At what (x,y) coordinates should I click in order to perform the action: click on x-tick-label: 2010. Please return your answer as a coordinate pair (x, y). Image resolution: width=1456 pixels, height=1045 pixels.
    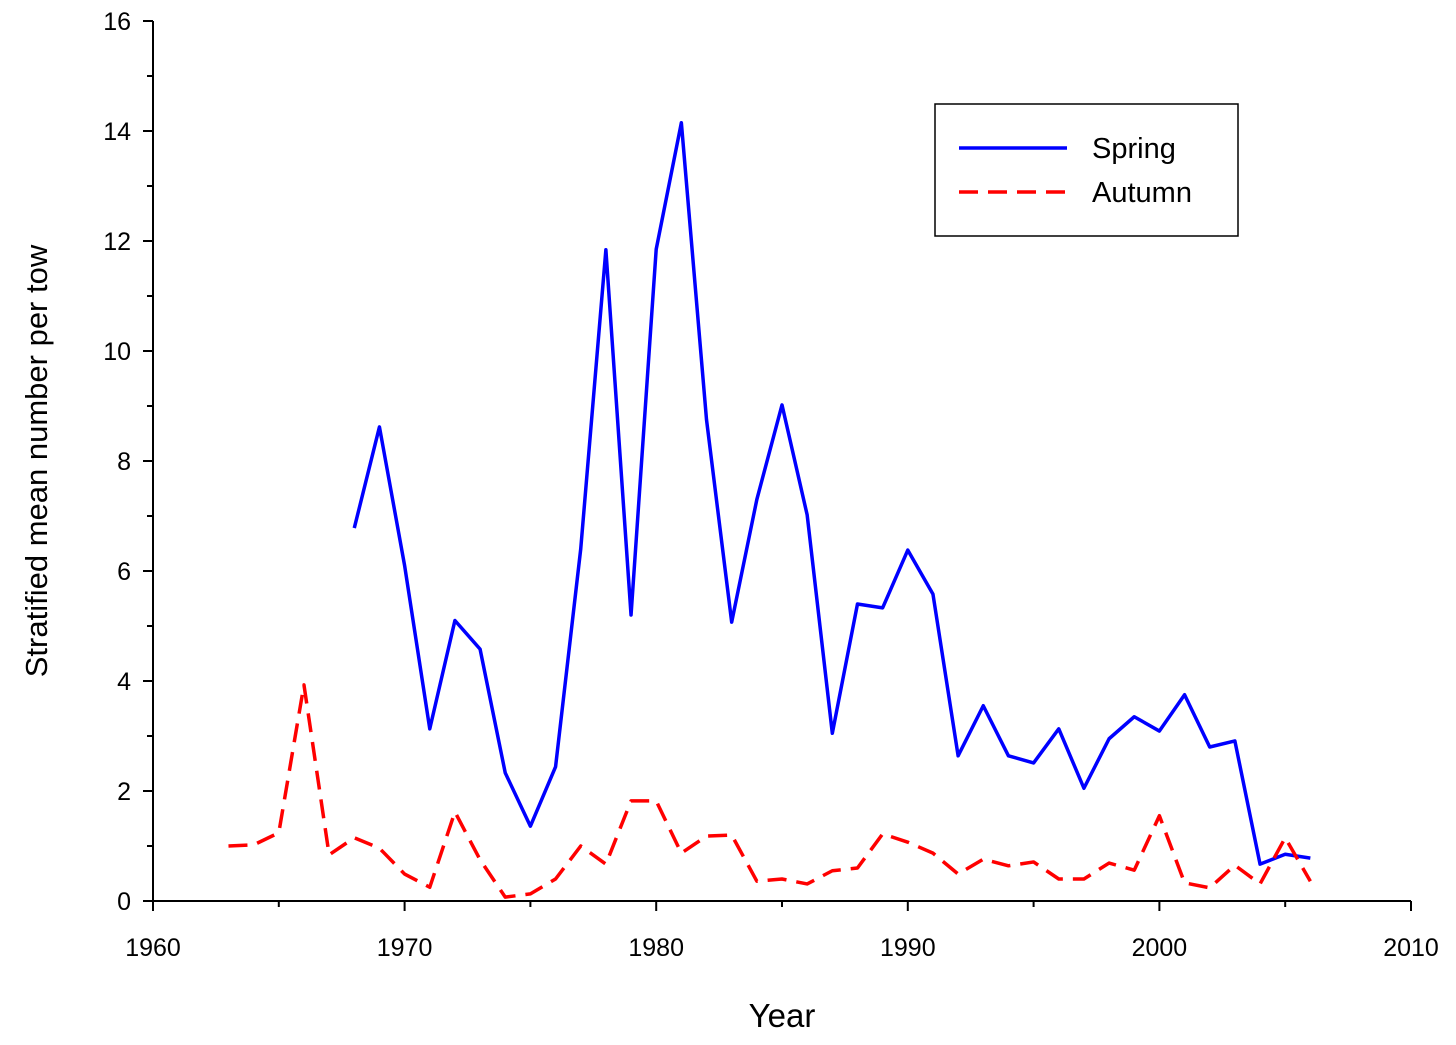
    Looking at the image, I should click on (1411, 948).